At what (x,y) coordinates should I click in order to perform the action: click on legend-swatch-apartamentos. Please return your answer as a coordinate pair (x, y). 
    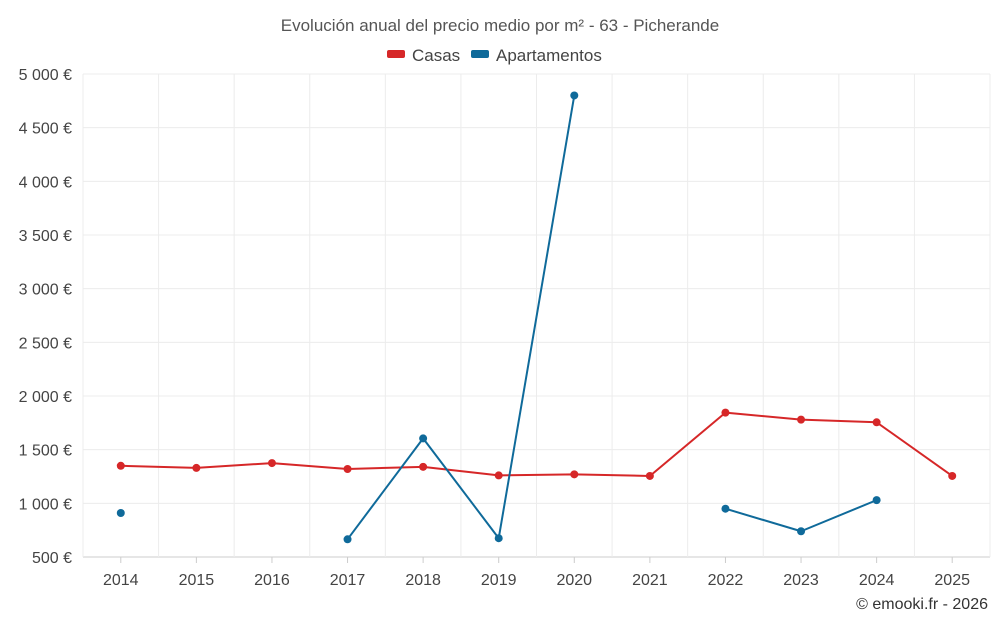
    Looking at the image, I should click on (480, 54).